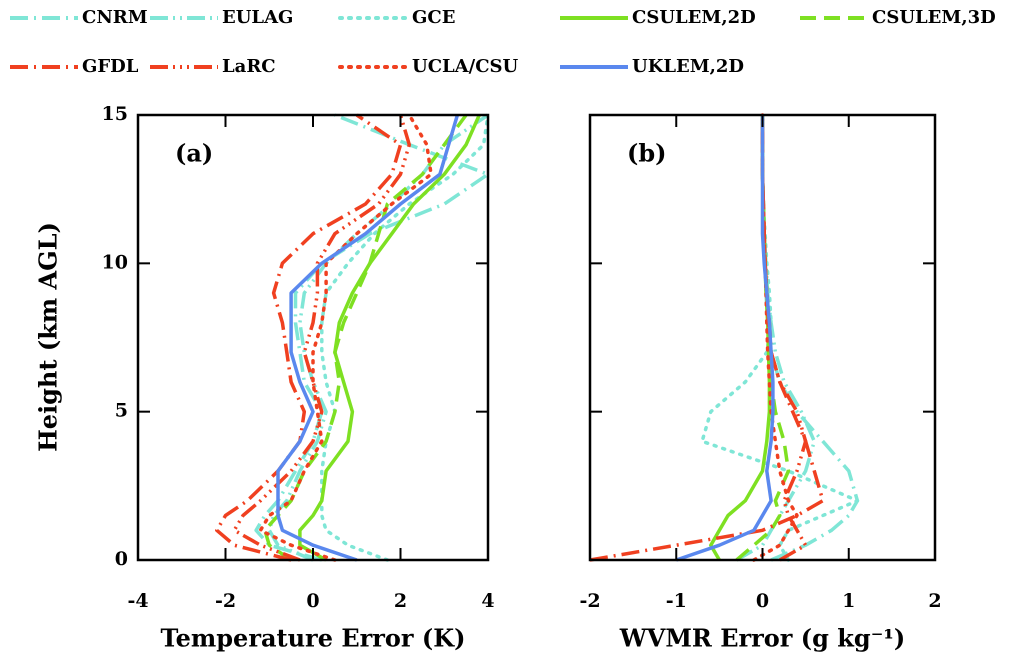 This screenshot has height=664, width=1013. Describe the element at coordinates (465, 66) in the screenshot. I see `legend-label: UCLA/CSU` at that location.